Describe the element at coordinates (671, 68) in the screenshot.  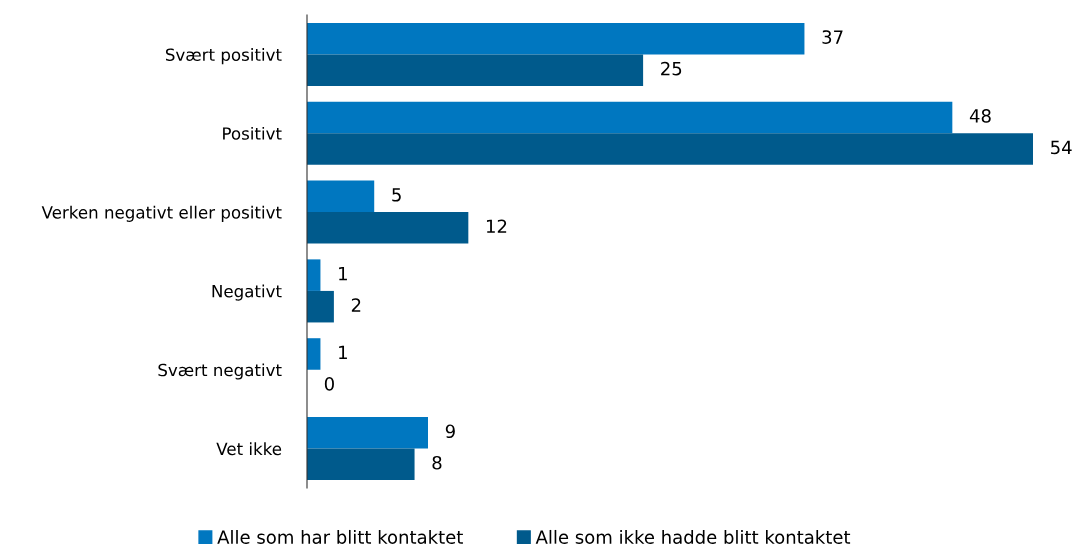
I see `data-label: 25` at that location.